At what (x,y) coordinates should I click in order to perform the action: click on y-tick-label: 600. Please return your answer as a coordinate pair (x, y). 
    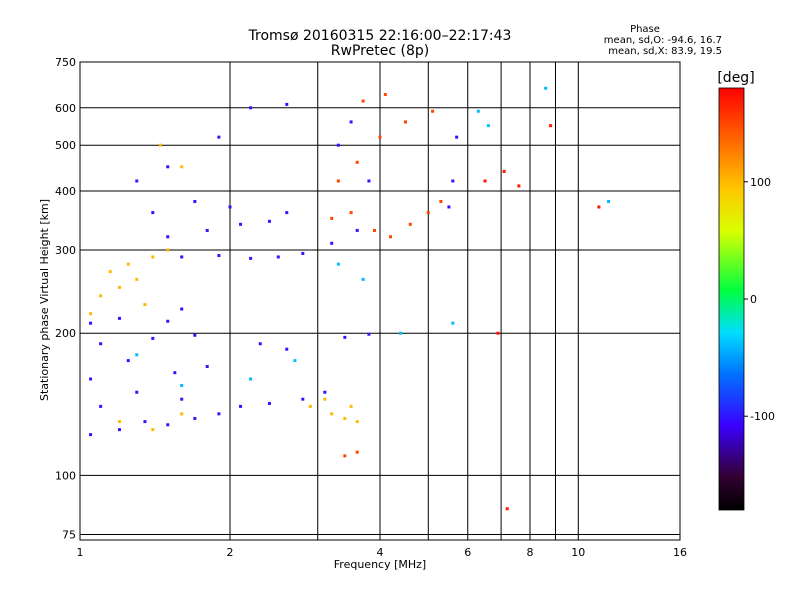
    Looking at the image, I should click on (65, 108).